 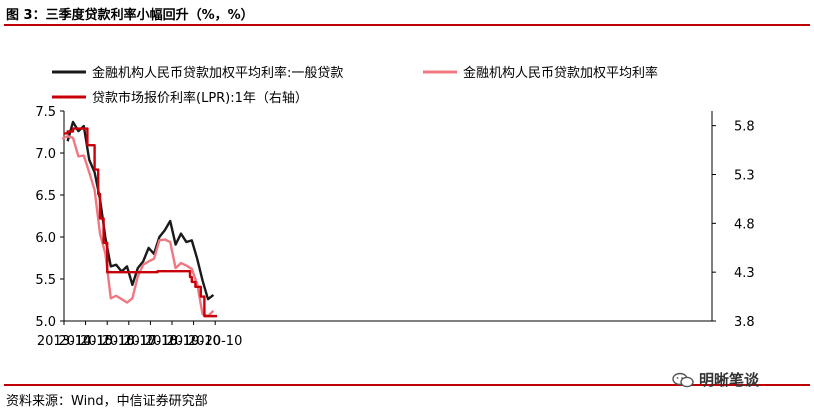 What do you see at coordinates (407, 25) in the screenshot?
I see `top-rule` at bounding box center [407, 25].